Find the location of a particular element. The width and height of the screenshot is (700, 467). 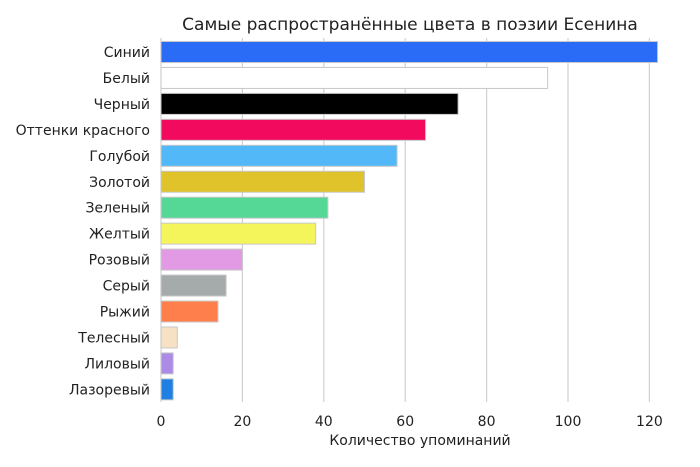

y-tick-label: Голубой is located at coordinates (119, 157).